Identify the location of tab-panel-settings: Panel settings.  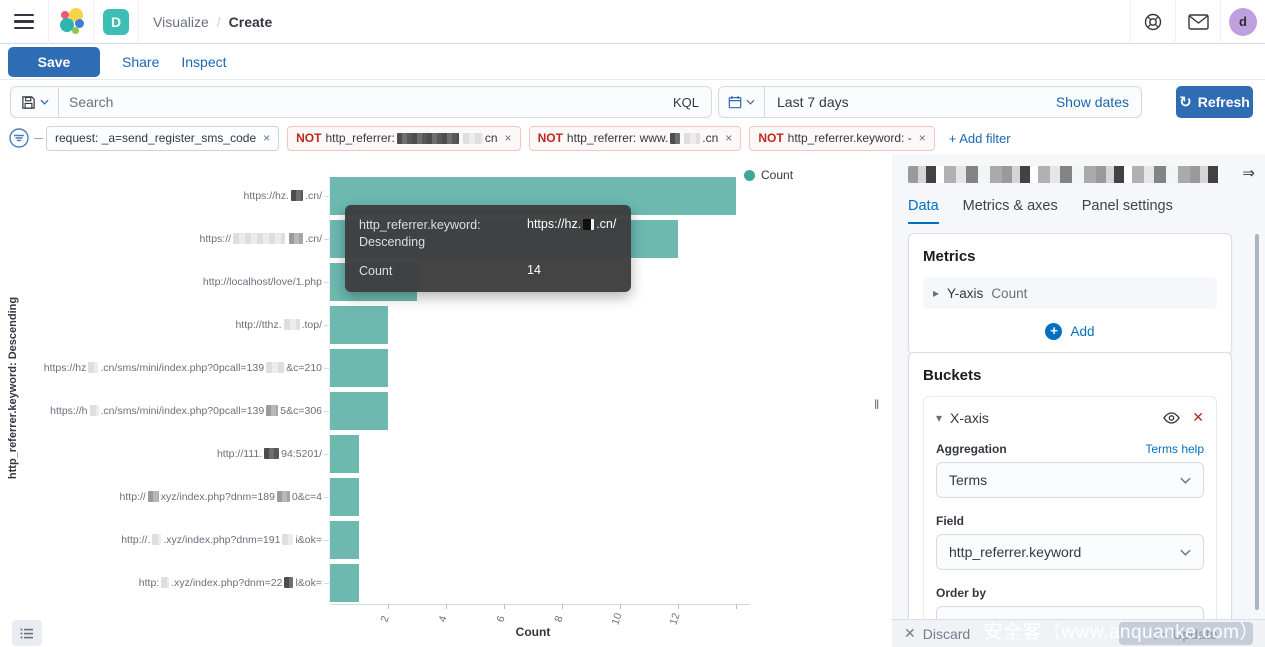
(1127, 206).